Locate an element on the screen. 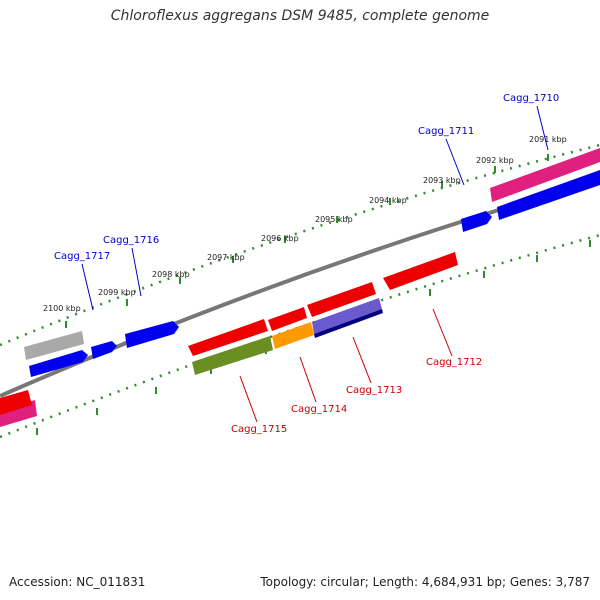  accession-label: Accession: NC_011831 is located at coordinates (77, 582).